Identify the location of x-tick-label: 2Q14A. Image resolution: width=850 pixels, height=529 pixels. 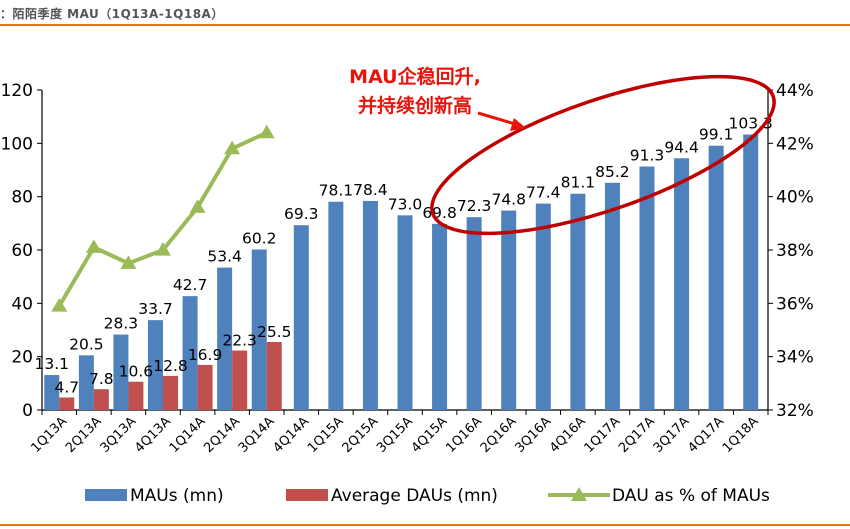
(222, 435).